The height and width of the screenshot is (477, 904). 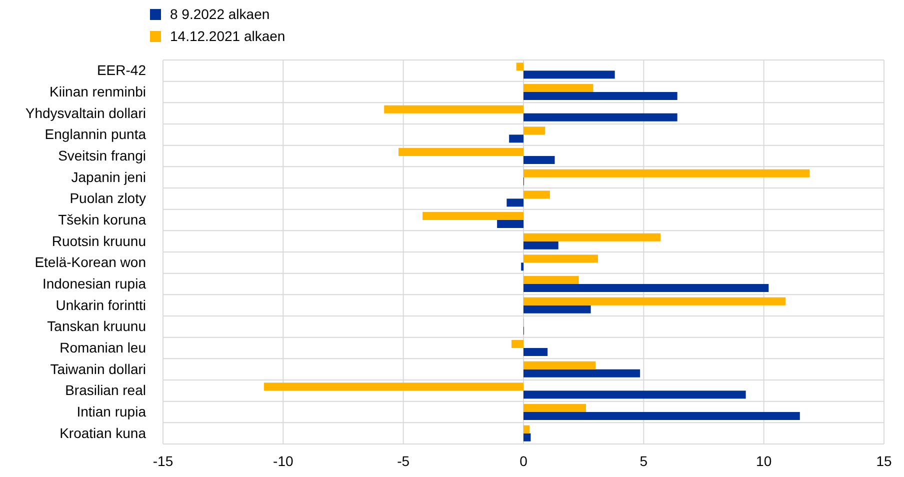 I want to click on legend-label: 8 9.2022 alkaen, so click(x=220, y=14).